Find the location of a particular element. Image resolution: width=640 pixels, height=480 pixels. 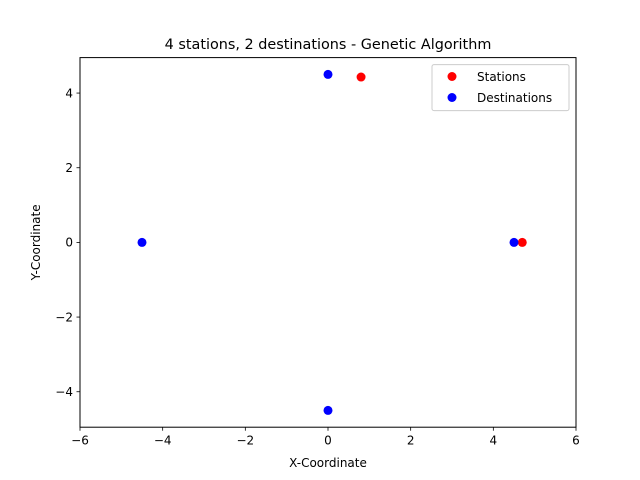

y-axis-label: Y-Coordinate is located at coordinates (36, 242).